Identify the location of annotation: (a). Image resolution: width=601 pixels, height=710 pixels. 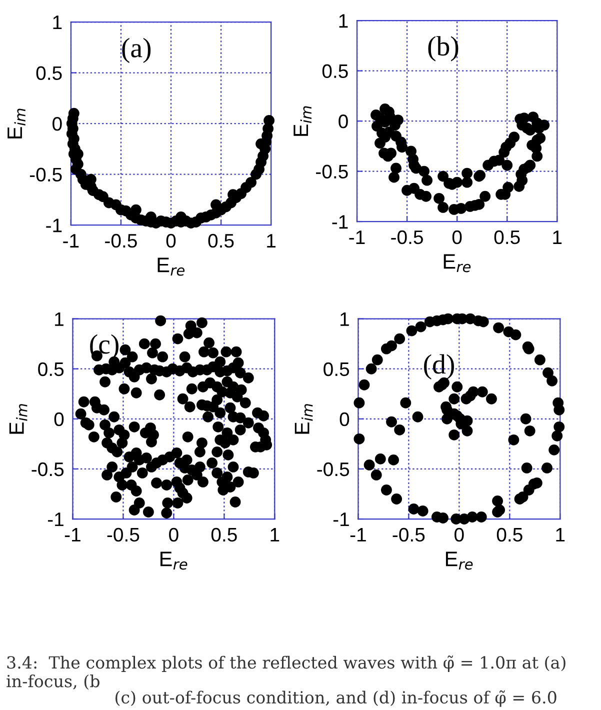
(136, 51).